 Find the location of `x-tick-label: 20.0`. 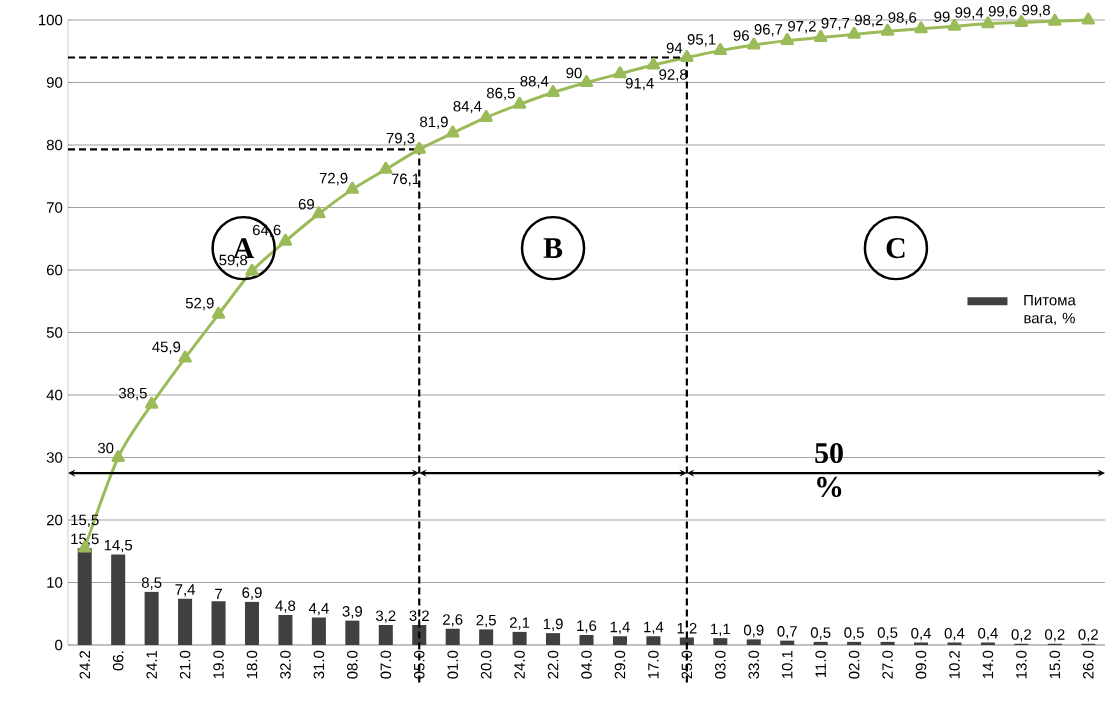

x-tick-label: 20.0 is located at coordinates (486, 664).